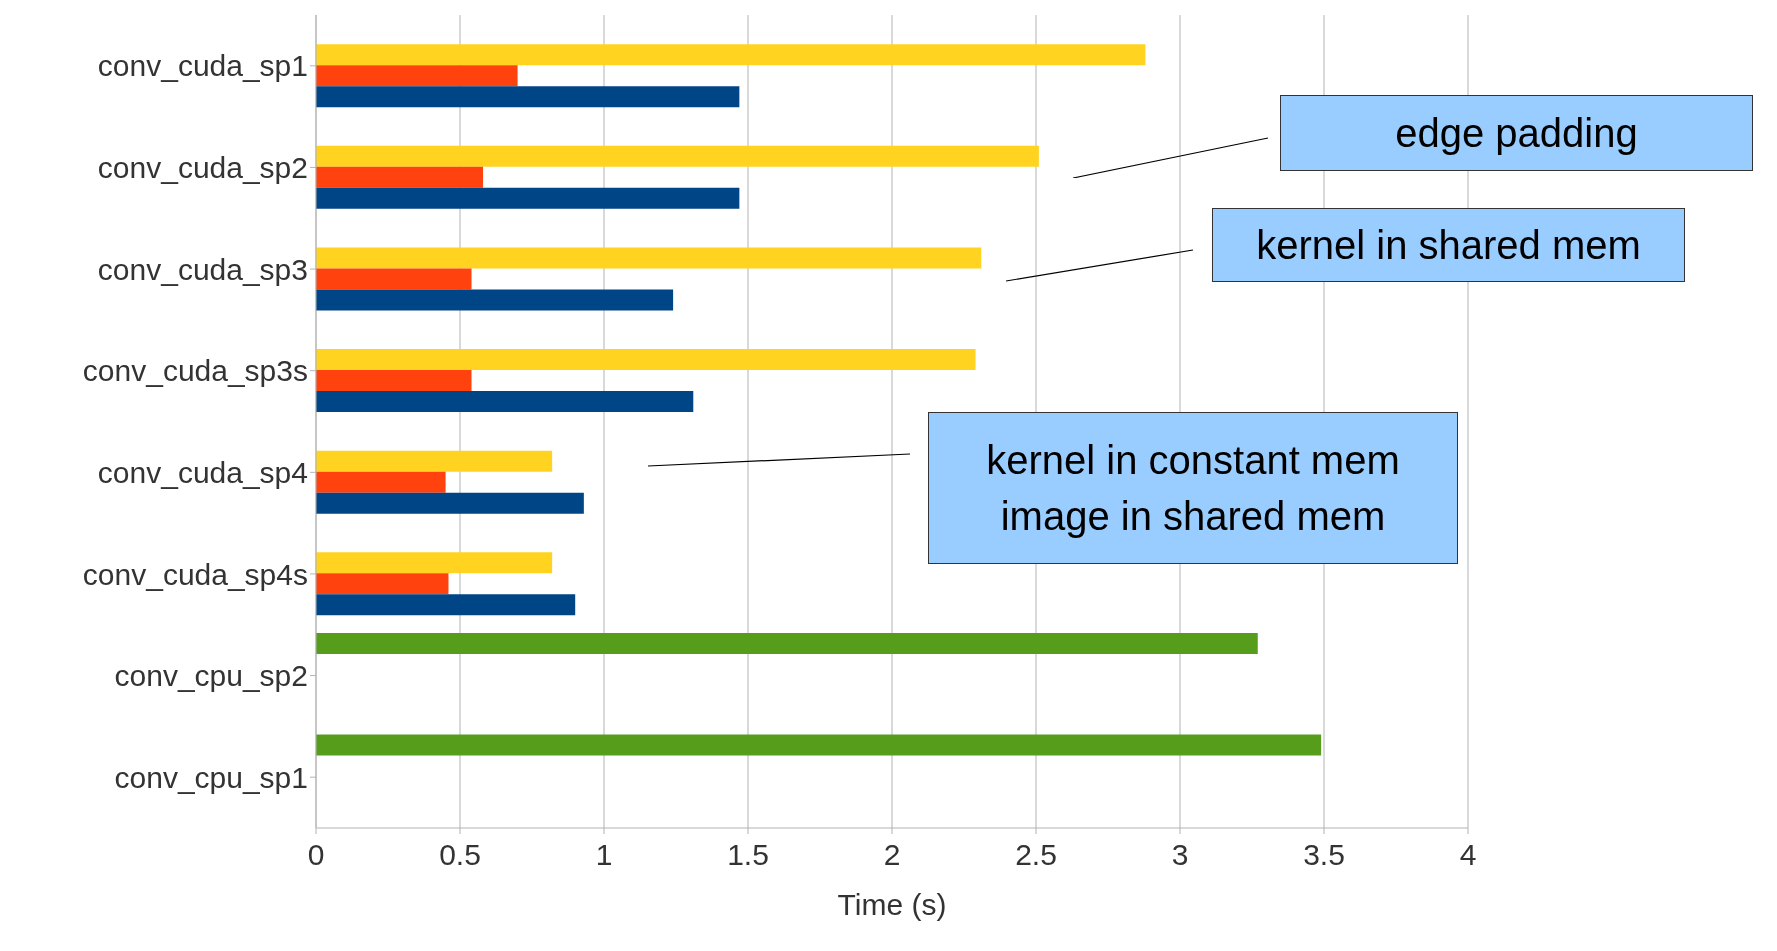 This screenshot has width=1777, height=951. What do you see at coordinates (1516, 133) in the screenshot?
I see `annotation: edge padding` at bounding box center [1516, 133].